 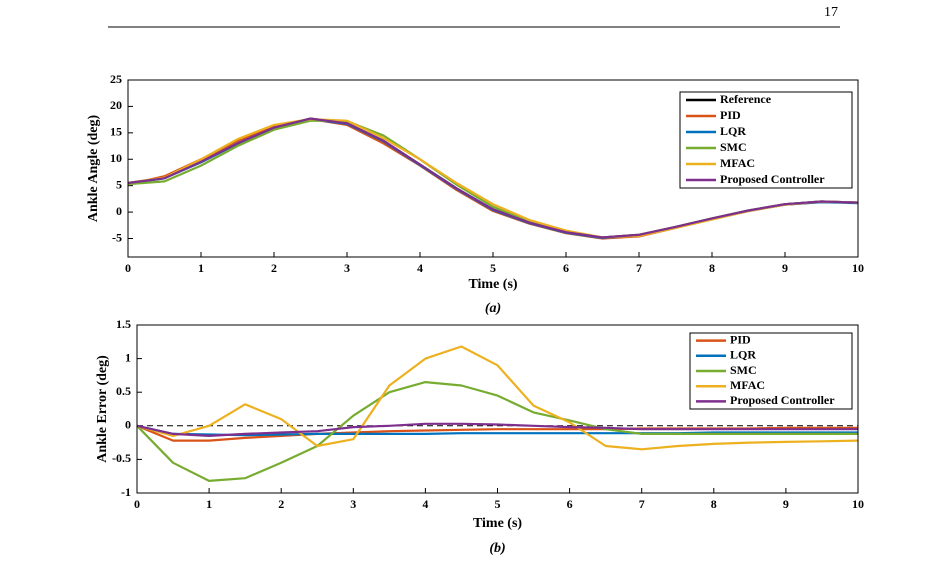 I want to click on y-axis-label: Ankle Error (deg), so click(x=102, y=409).